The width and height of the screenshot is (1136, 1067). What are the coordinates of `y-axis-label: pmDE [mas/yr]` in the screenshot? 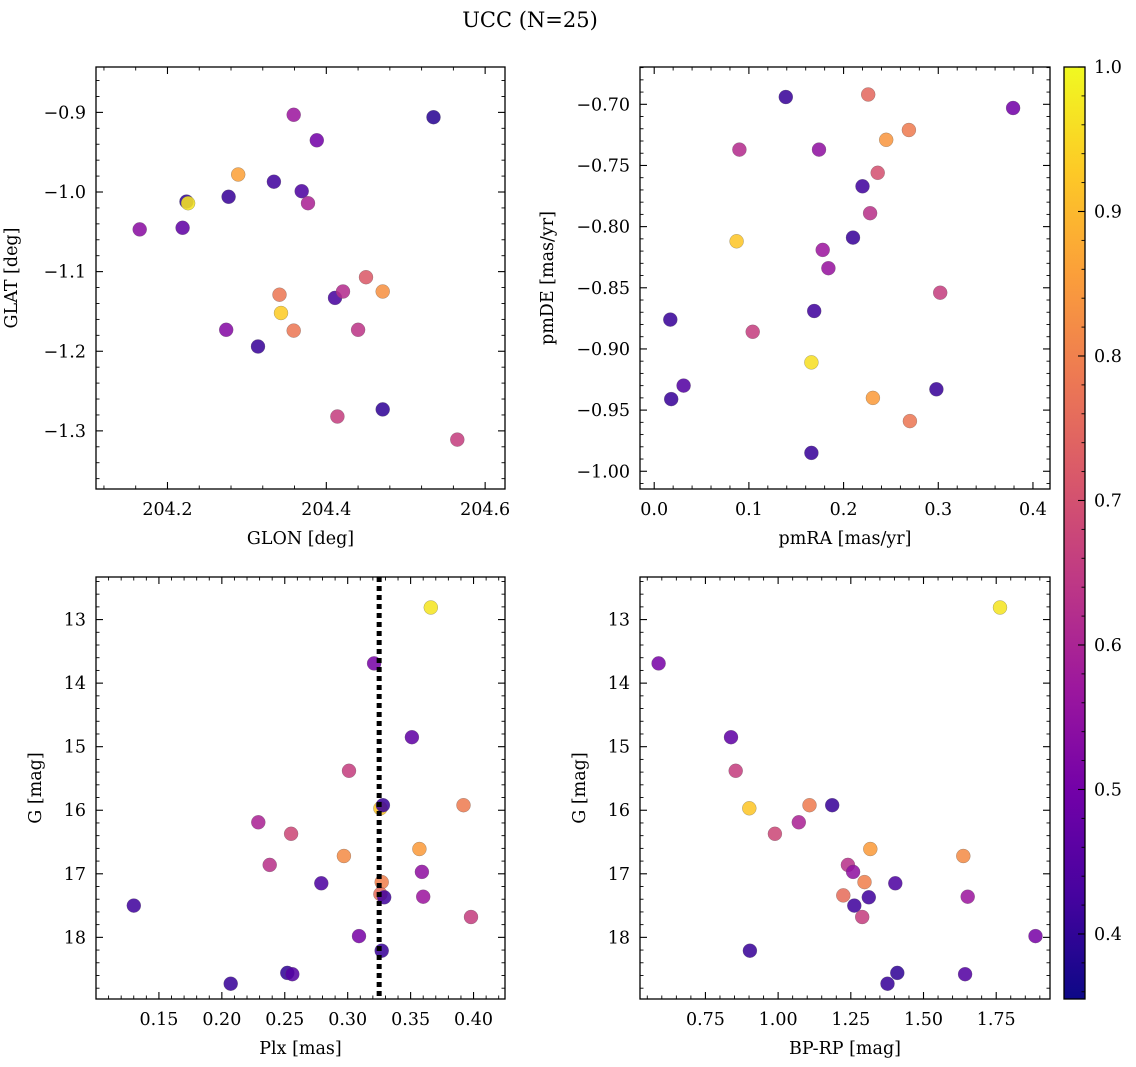 It's located at (548, 278).